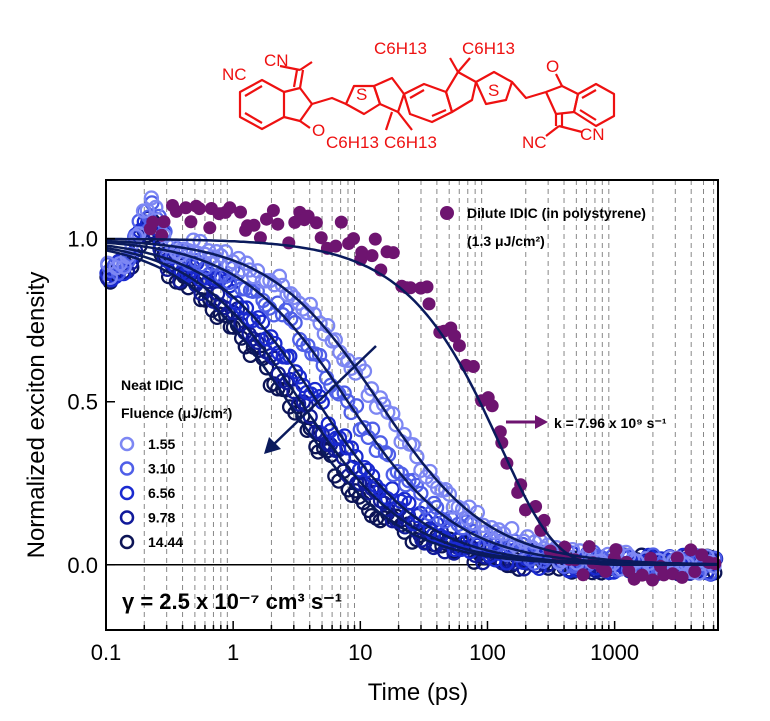 This screenshot has height=721, width=770. Describe the element at coordinates (127, 468) in the screenshot. I see `legend-marker-3.10` at that location.